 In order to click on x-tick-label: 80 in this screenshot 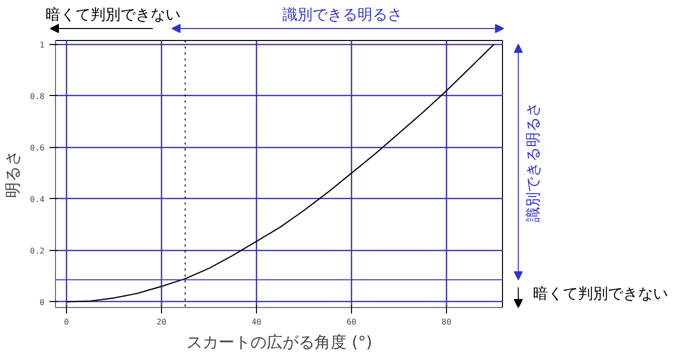, I will do `click(447, 322)`.